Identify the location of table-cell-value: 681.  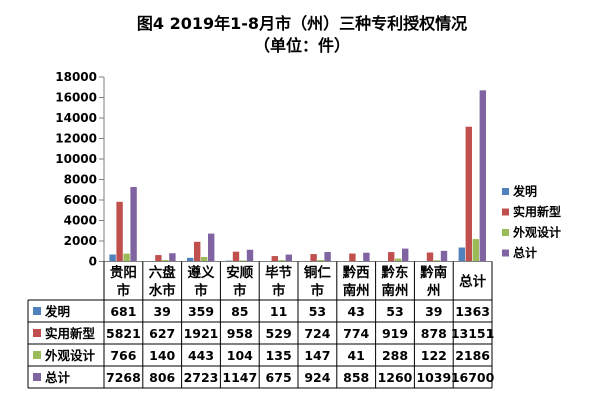
(123, 311).